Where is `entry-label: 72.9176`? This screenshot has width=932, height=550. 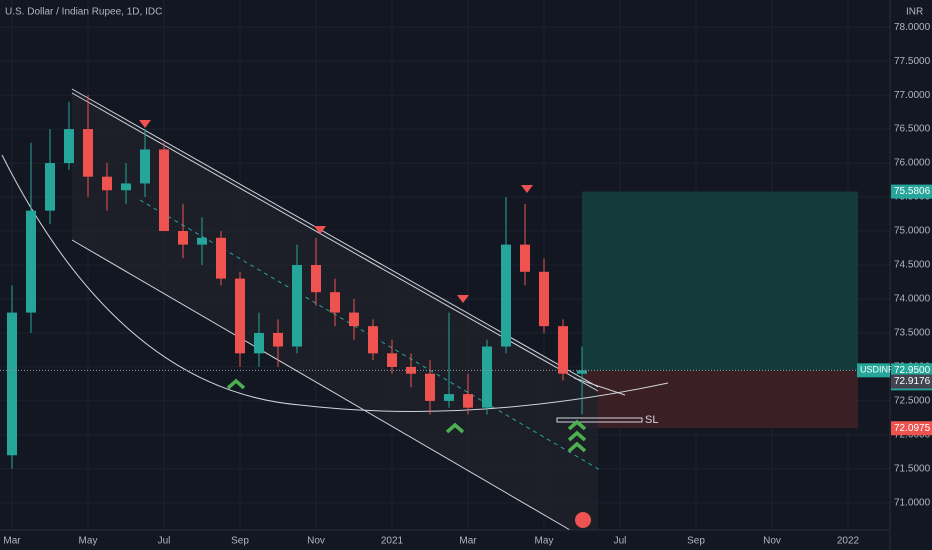
entry-label: 72.9176 is located at coordinates (912, 381).